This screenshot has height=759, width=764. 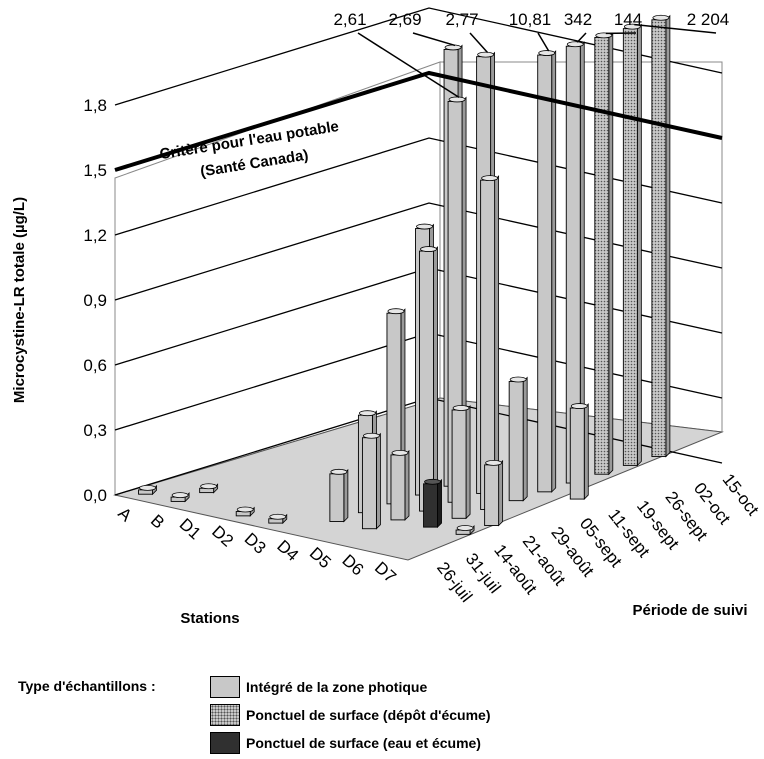 I want to click on legend-item-ecume: Ponctuel de surface (dépôt d'écume), so click(x=350, y=715).